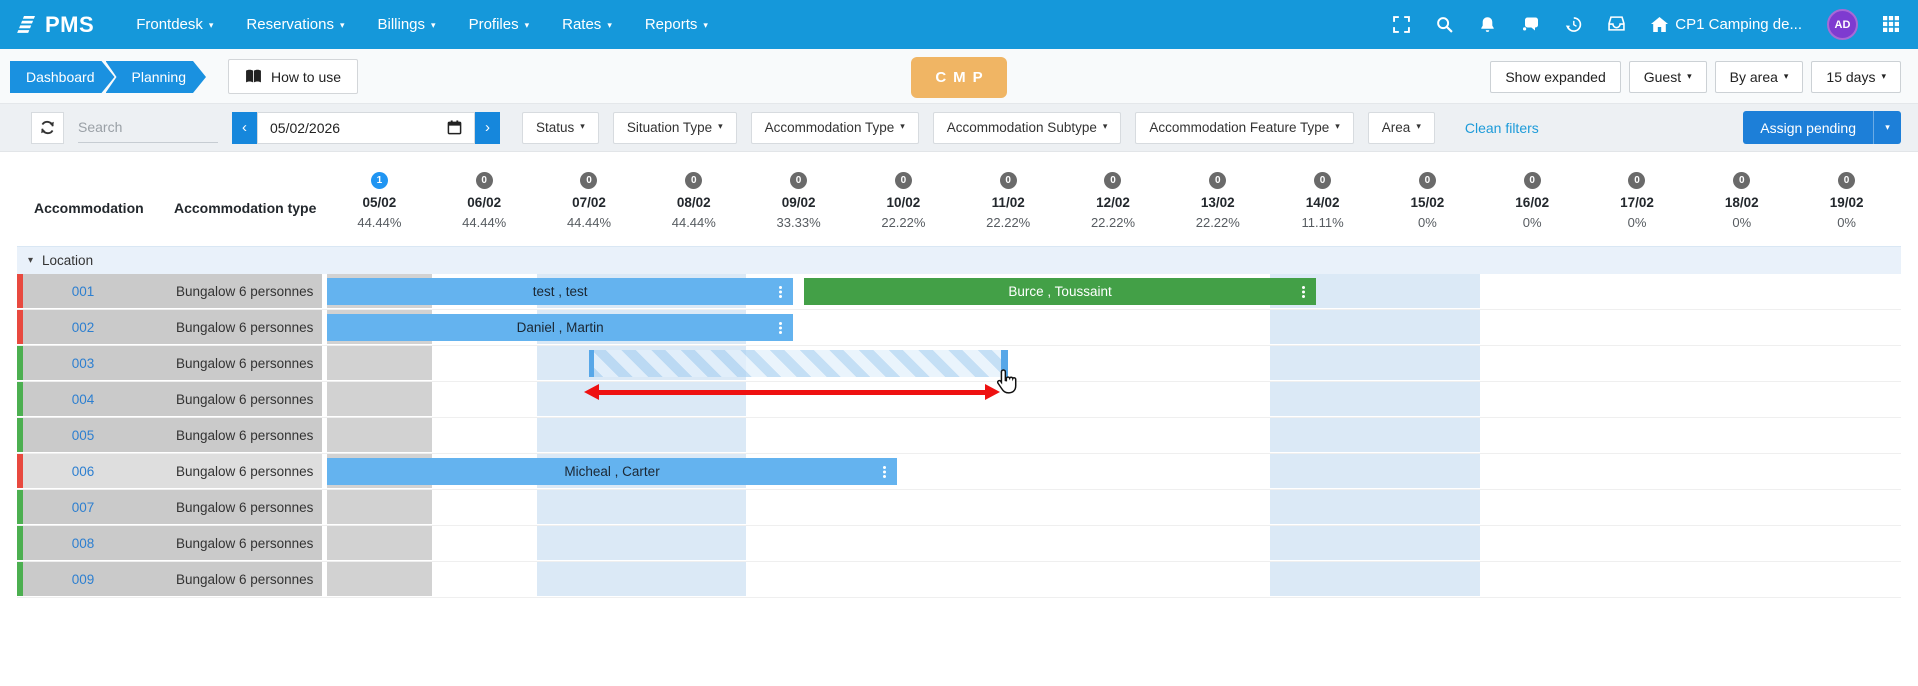  I want to click on date-column-19-02: 0 19/02 0%, so click(1846, 207).